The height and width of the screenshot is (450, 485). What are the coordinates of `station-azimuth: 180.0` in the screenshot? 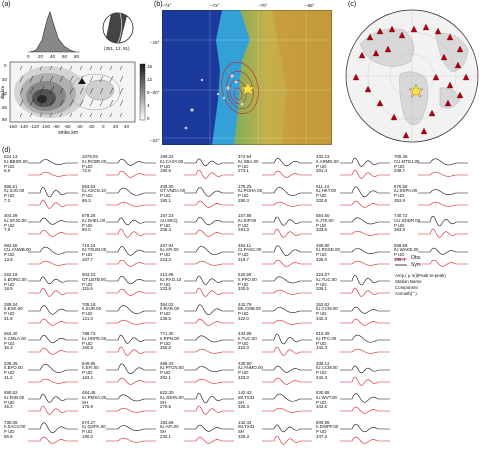 It's located at (94, 437).